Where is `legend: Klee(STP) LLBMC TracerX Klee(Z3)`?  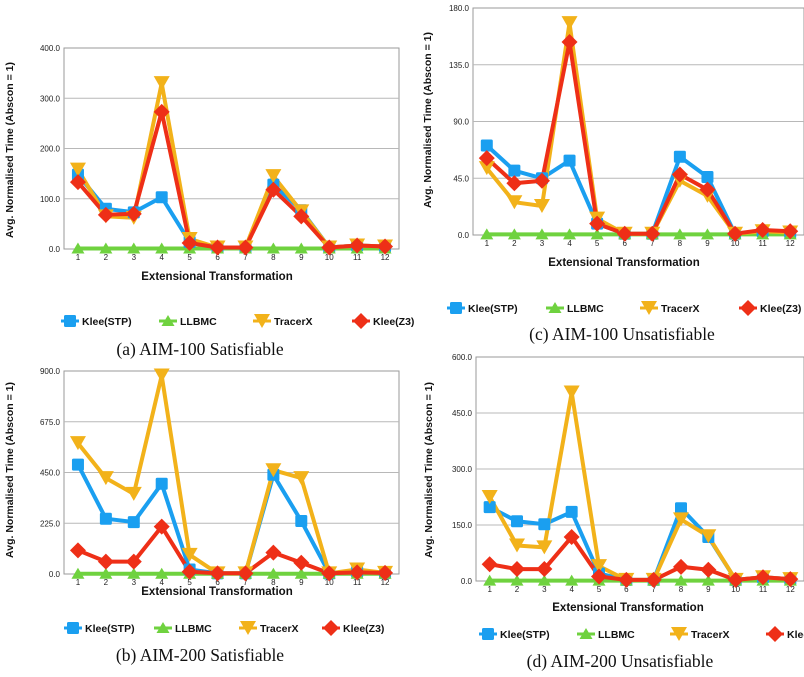
legend: Klee(STP) LLBMC TracerX Klee(Z3) is located at coordinates (224, 628).